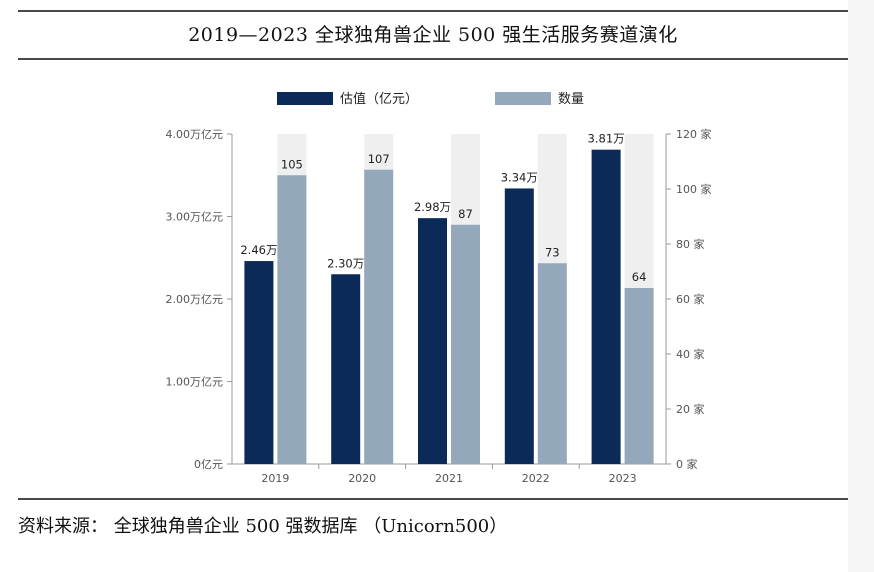  I want to click on data-label-count: 87, so click(465, 214).